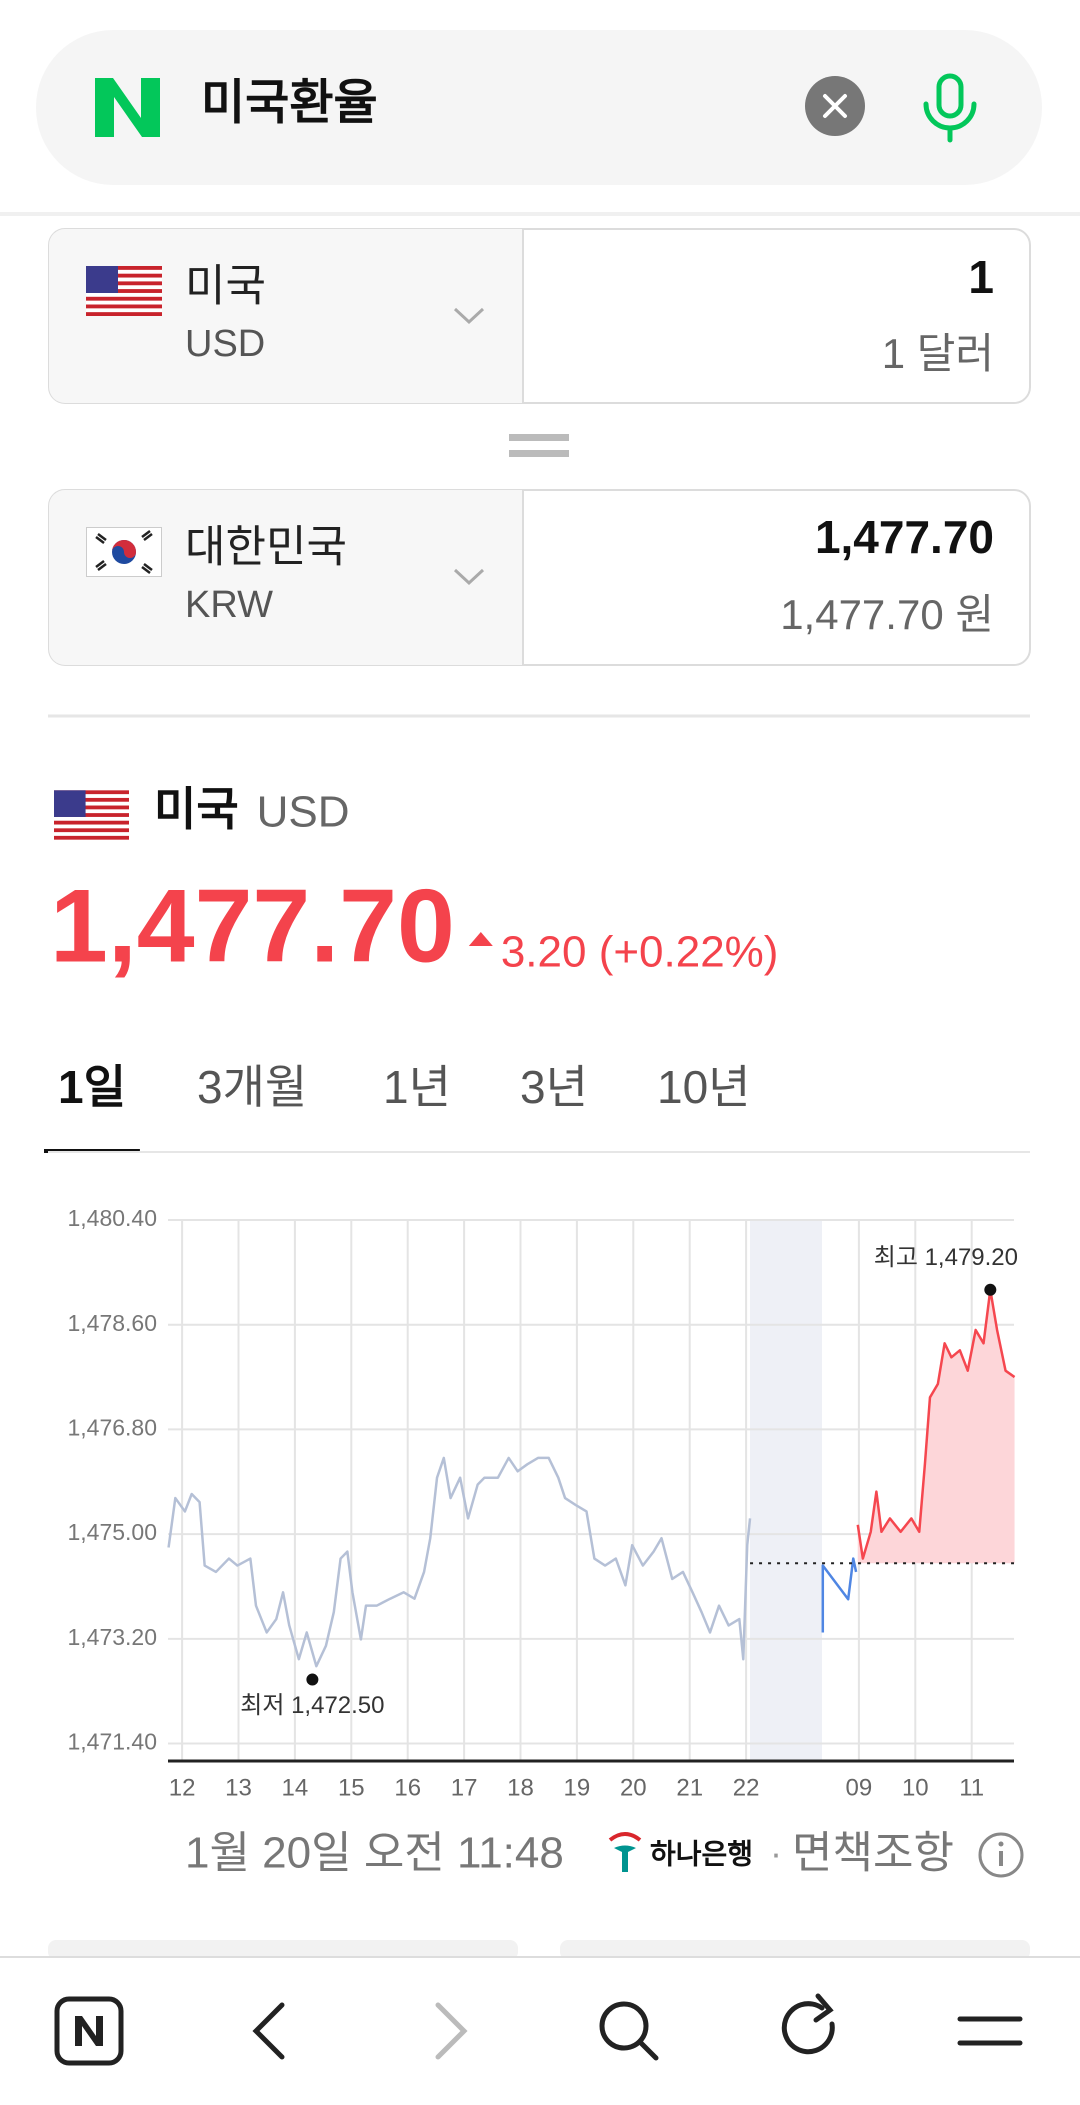  Describe the element at coordinates (835, 106) in the screenshot. I see `clear-button` at that location.